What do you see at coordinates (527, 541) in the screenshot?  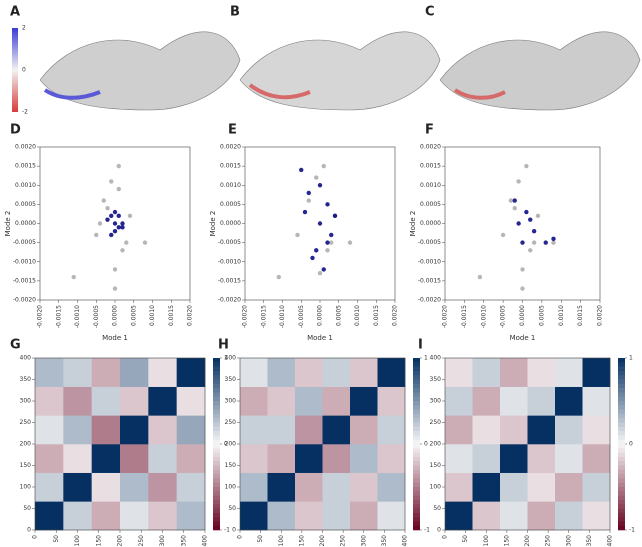 I see `x-tick-label: 200` at bounding box center [527, 541].